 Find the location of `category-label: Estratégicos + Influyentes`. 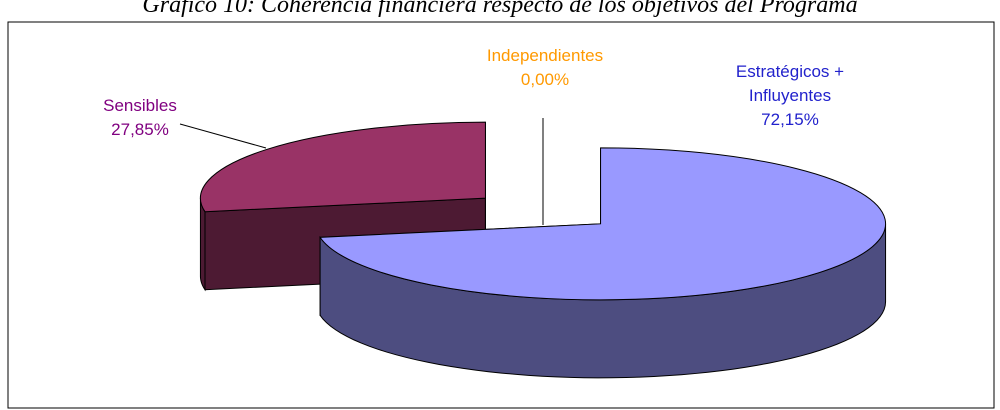

category-label: Estratégicos + Influyentes is located at coordinates (790, 83).